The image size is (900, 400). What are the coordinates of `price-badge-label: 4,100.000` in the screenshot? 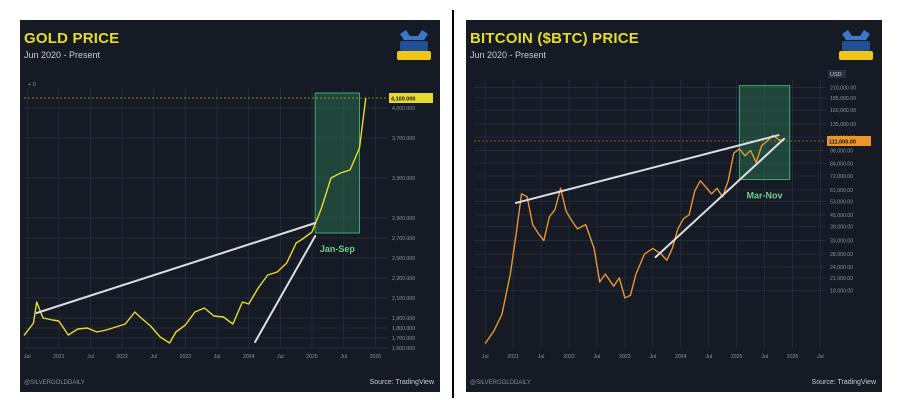 It's located at (403, 100).